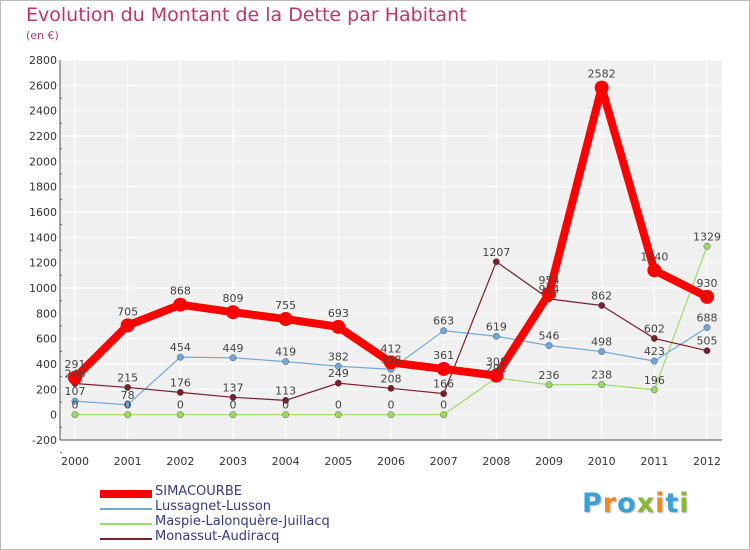 The image size is (750, 550). I want to click on y-tick-label: 2400, so click(43, 111).